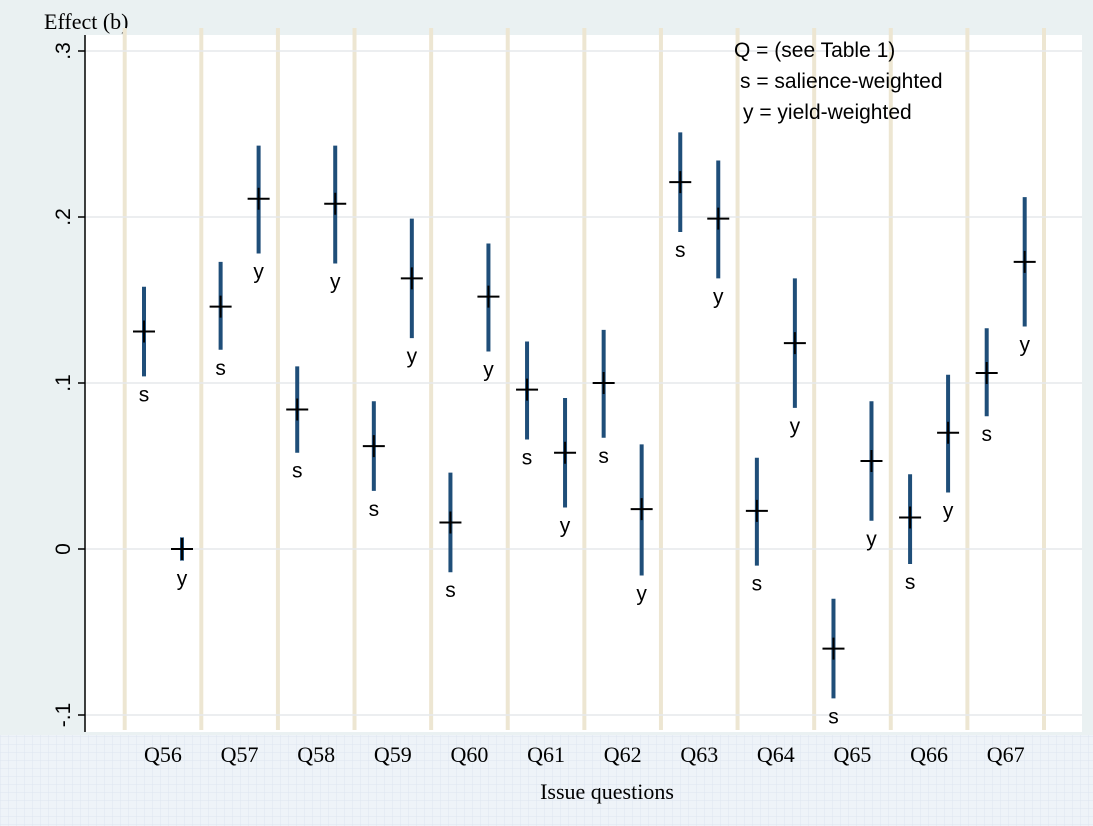  Describe the element at coordinates (776, 754) in the screenshot. I see `x-tick-label: Q64` at that location.